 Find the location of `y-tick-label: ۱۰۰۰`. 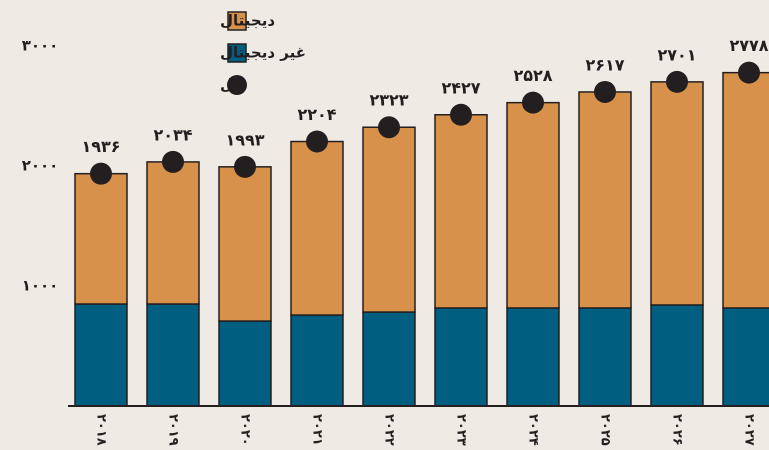

y-tick-label: ۱۰۰۰ is located at coordinates (40, 286).